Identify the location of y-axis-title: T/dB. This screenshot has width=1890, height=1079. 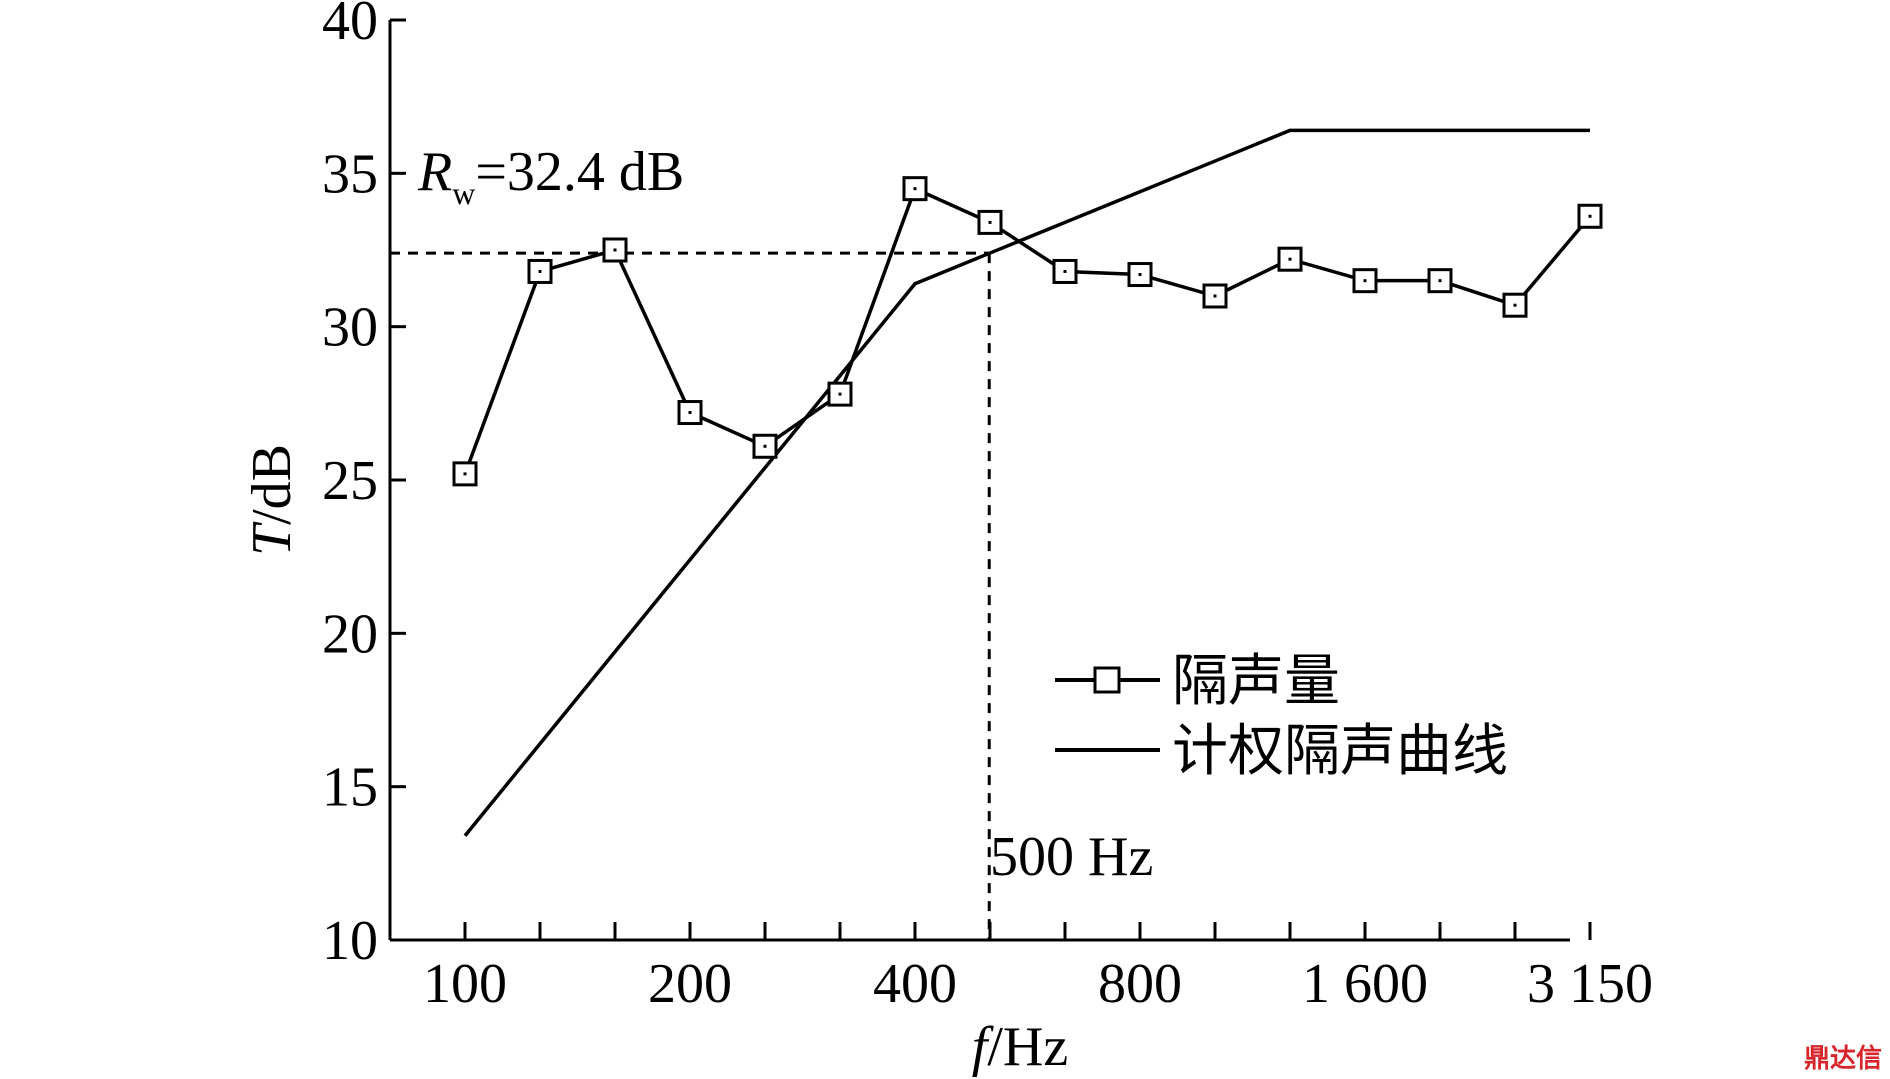
(272, 500).